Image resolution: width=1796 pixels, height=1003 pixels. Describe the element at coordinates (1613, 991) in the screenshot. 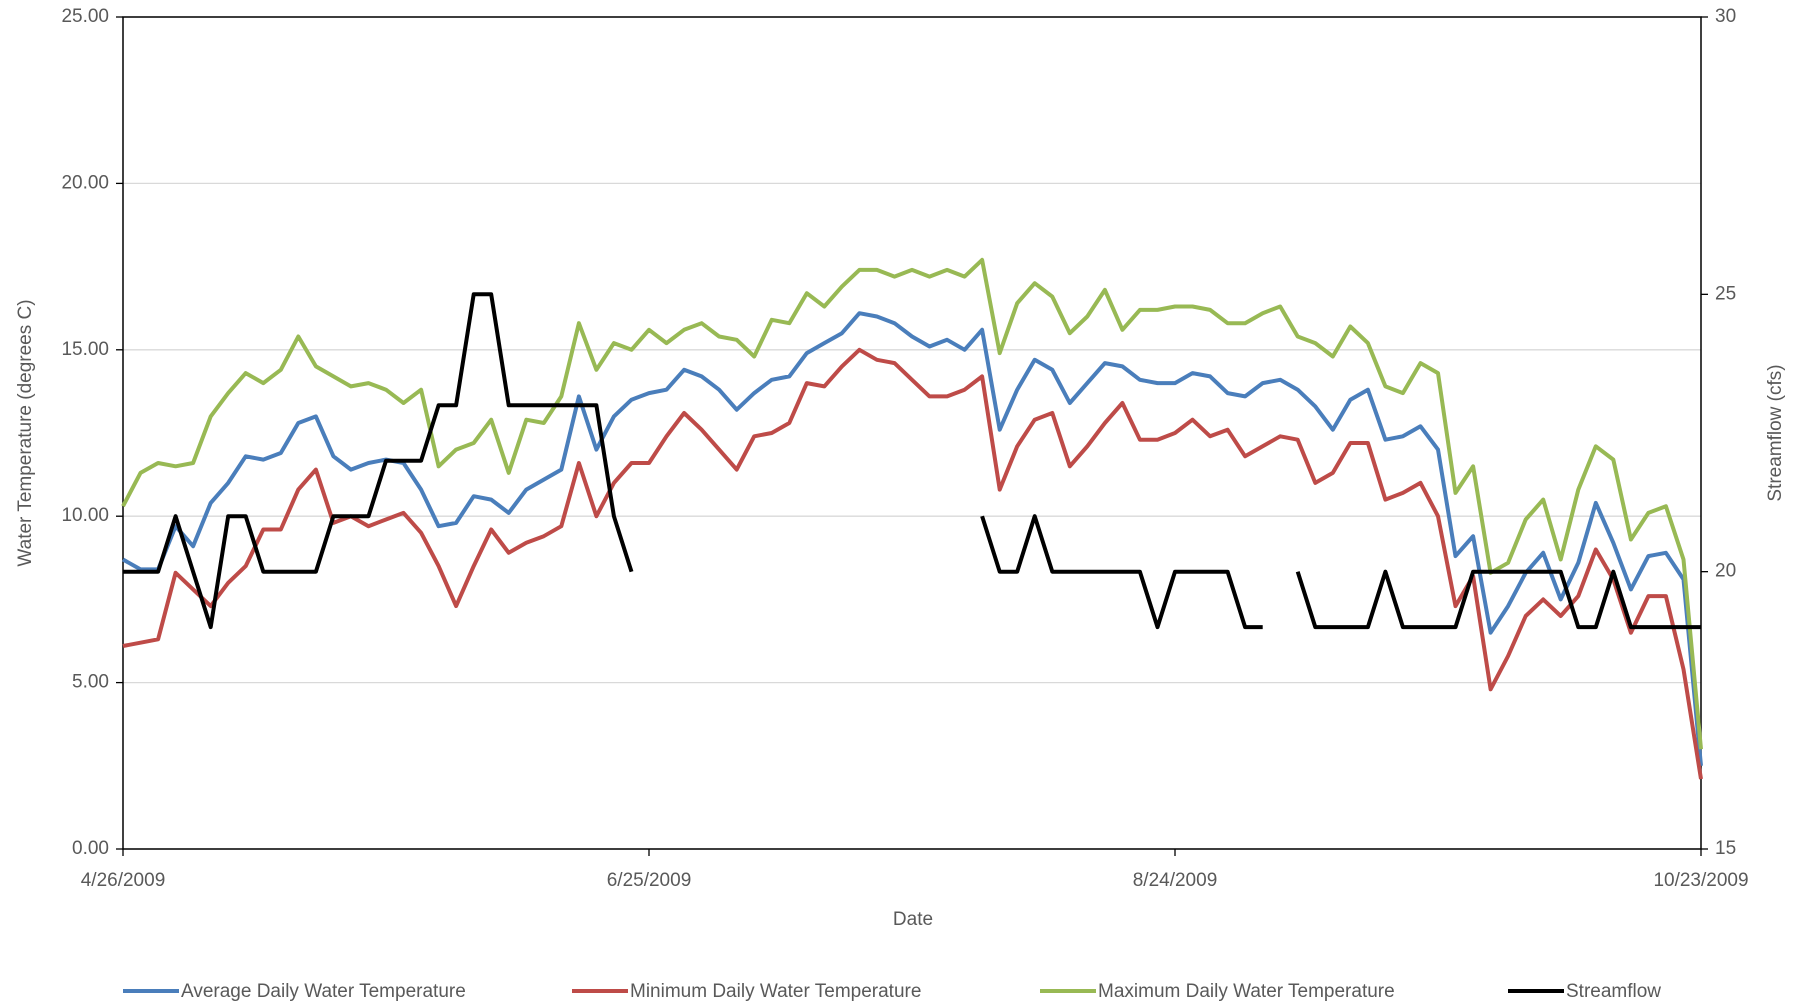

I see `legend-label: Streamflow` at that location.